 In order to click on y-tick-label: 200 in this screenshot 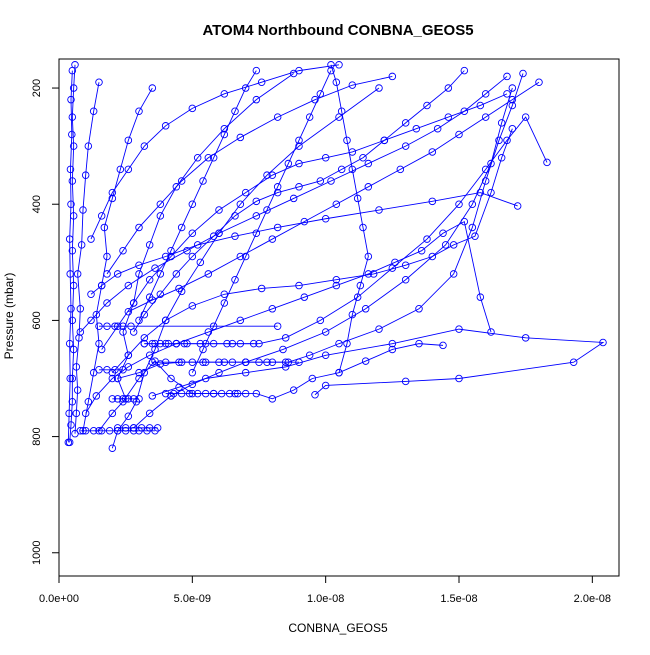, I will do `click(37, 88)`.